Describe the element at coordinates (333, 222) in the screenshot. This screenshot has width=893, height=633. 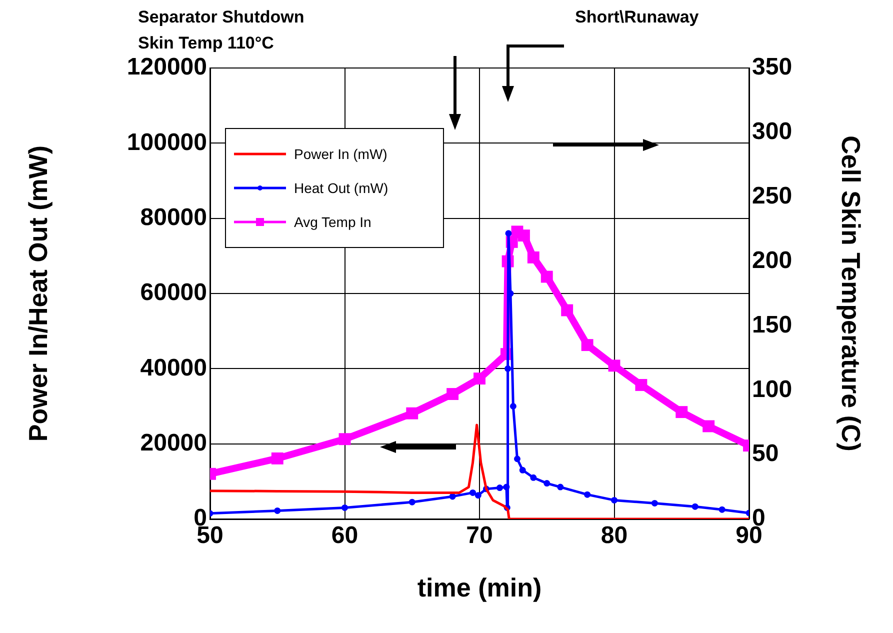
I see `legend-label: Avg Temp In` at that location.